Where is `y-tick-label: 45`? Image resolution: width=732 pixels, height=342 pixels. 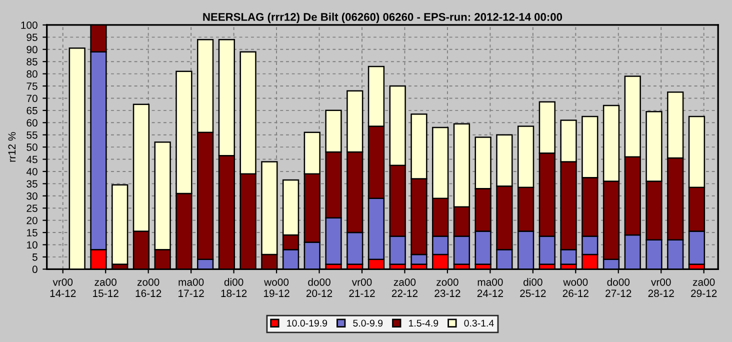 y-tick-label: 45 is located at coordinates (32, 160).